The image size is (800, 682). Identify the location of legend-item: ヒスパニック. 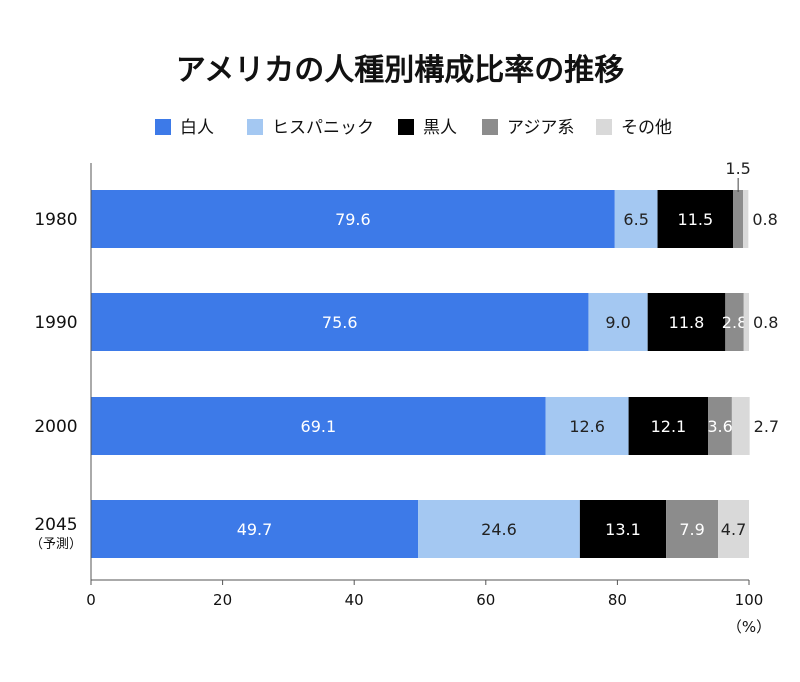
(310, 128).